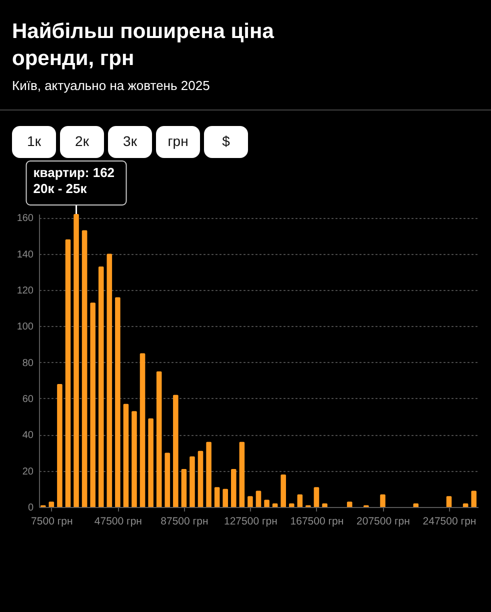 The width and height of the screenshot is (491, 612). What do you see at coordinates (74, 180) in the screenshot?
I see `annotation: квартир: 162 20к - 25к` at bounding box center [74, 180].